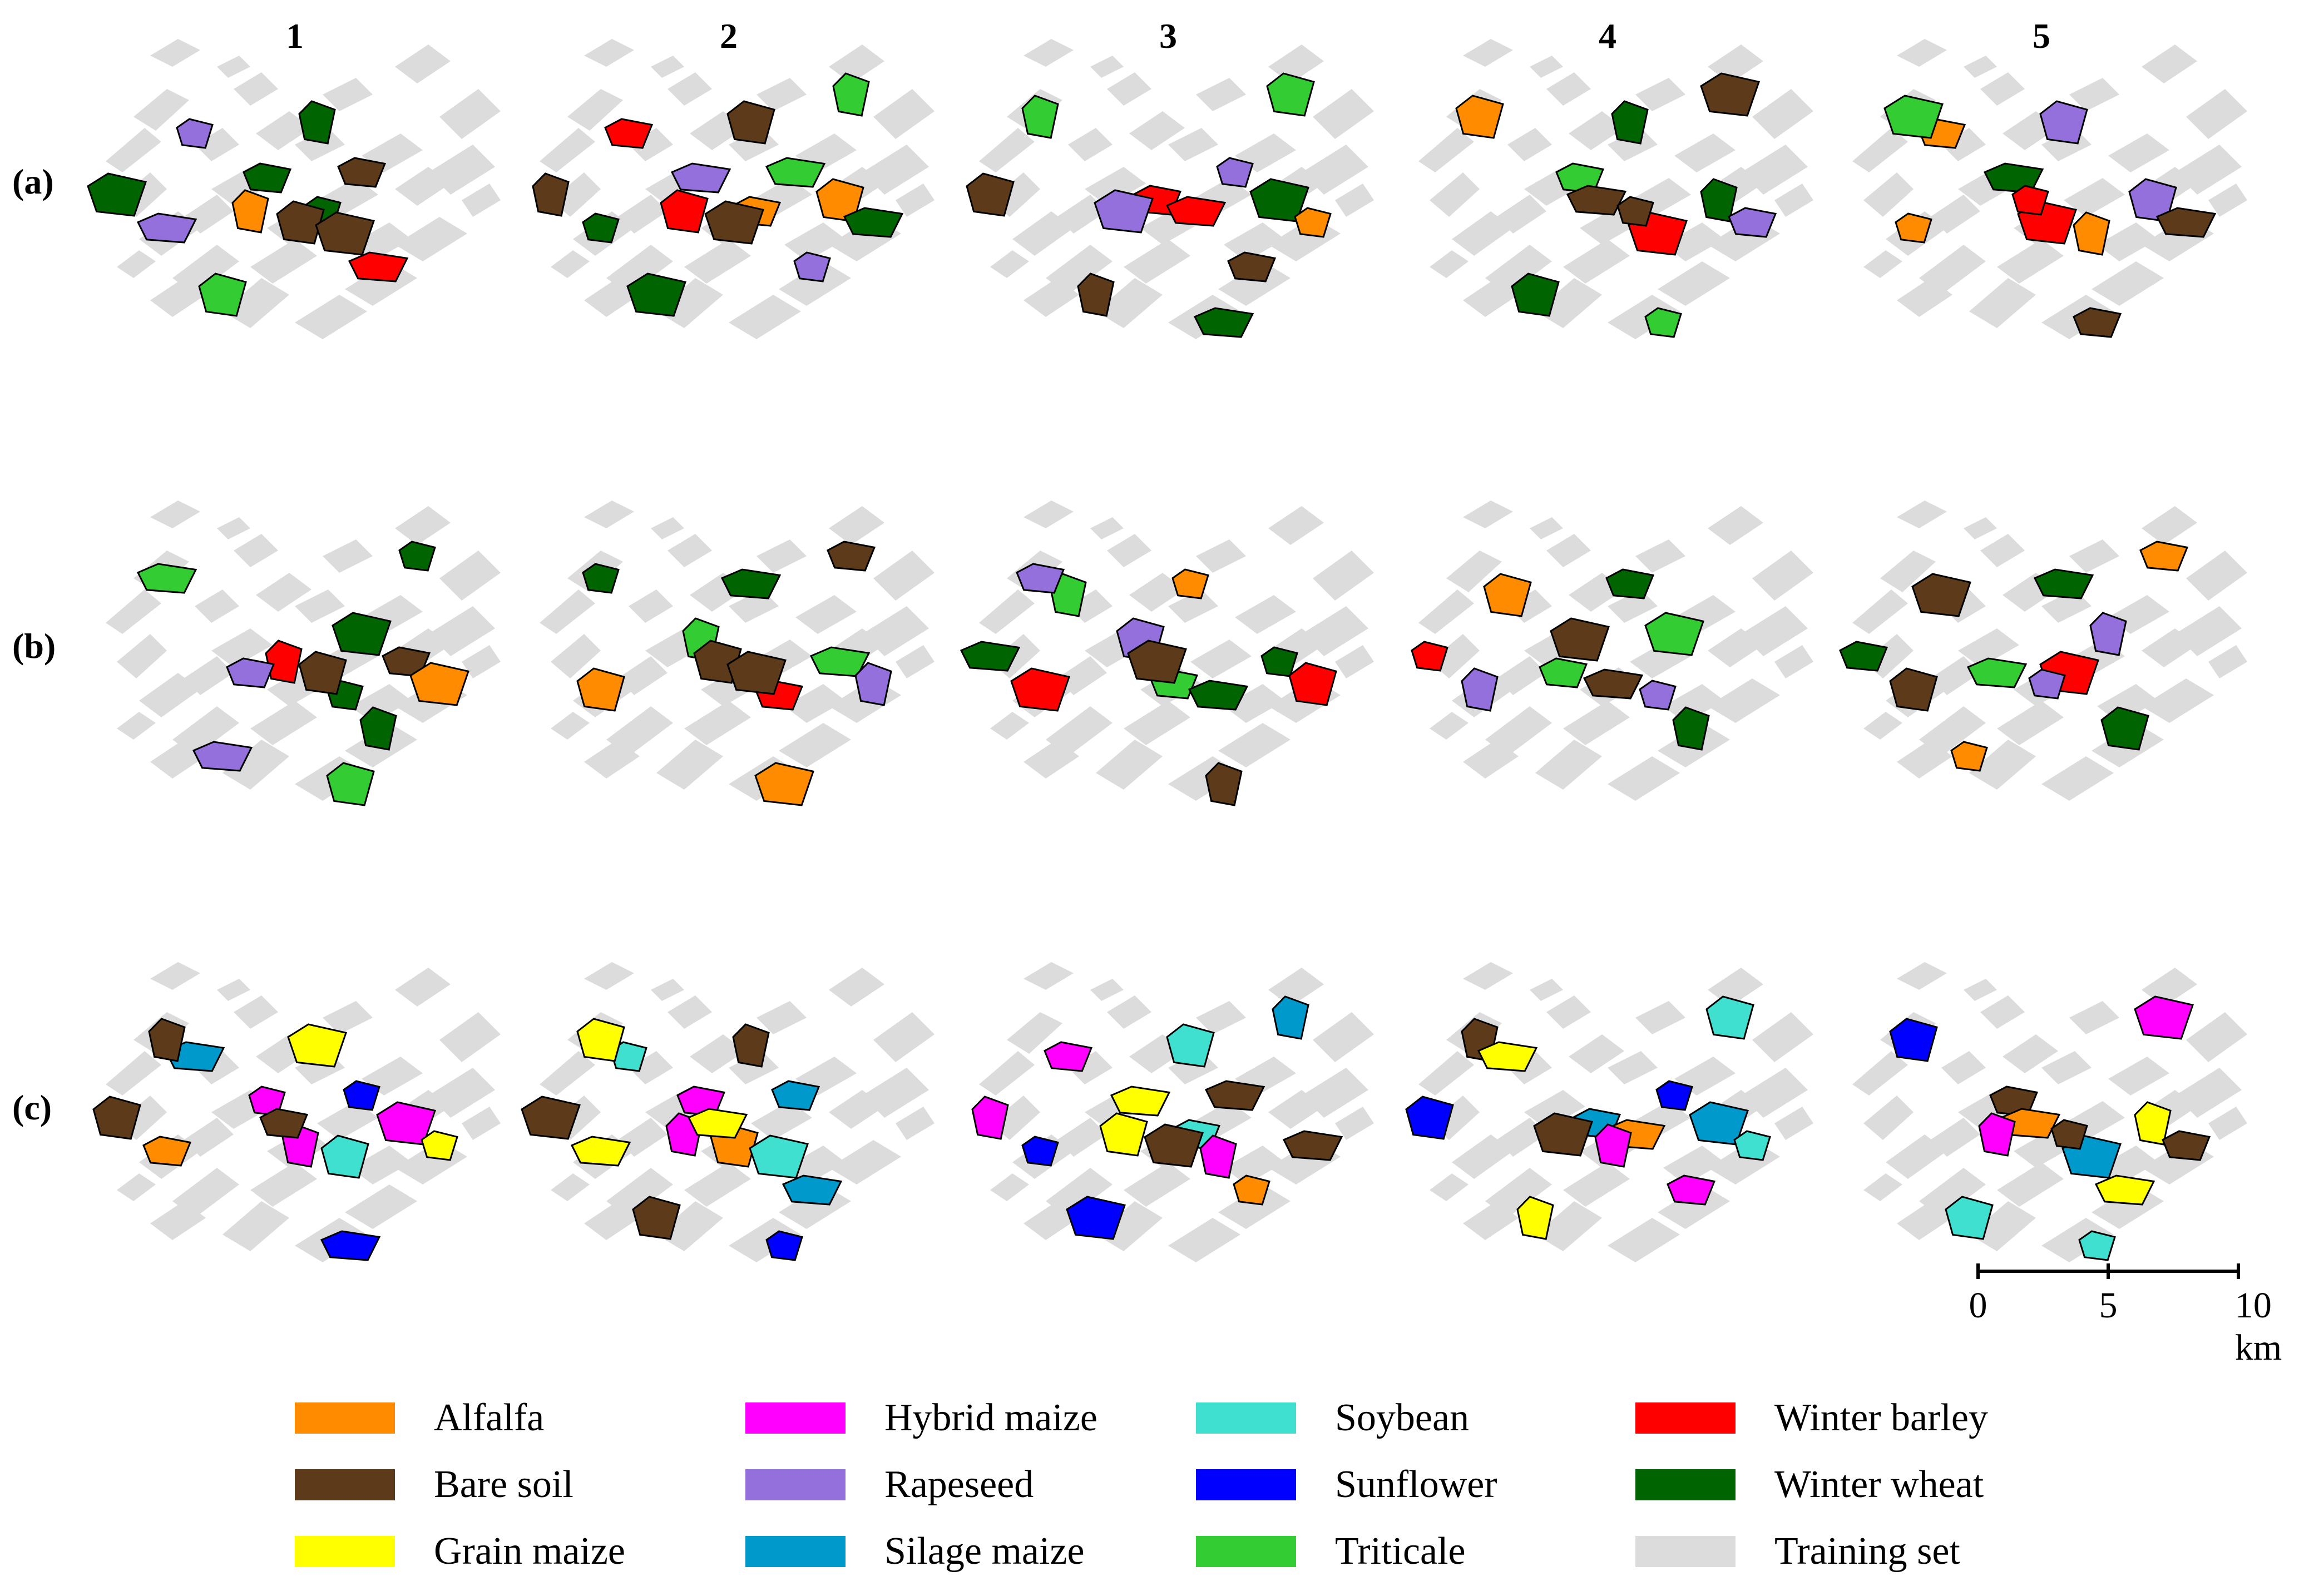 The width and height of the screenshot is (2304, 1596). Describe the element at coordinates (345, 1485) in the screenshot. I see `legend-swatch-bare-soil` at that location.